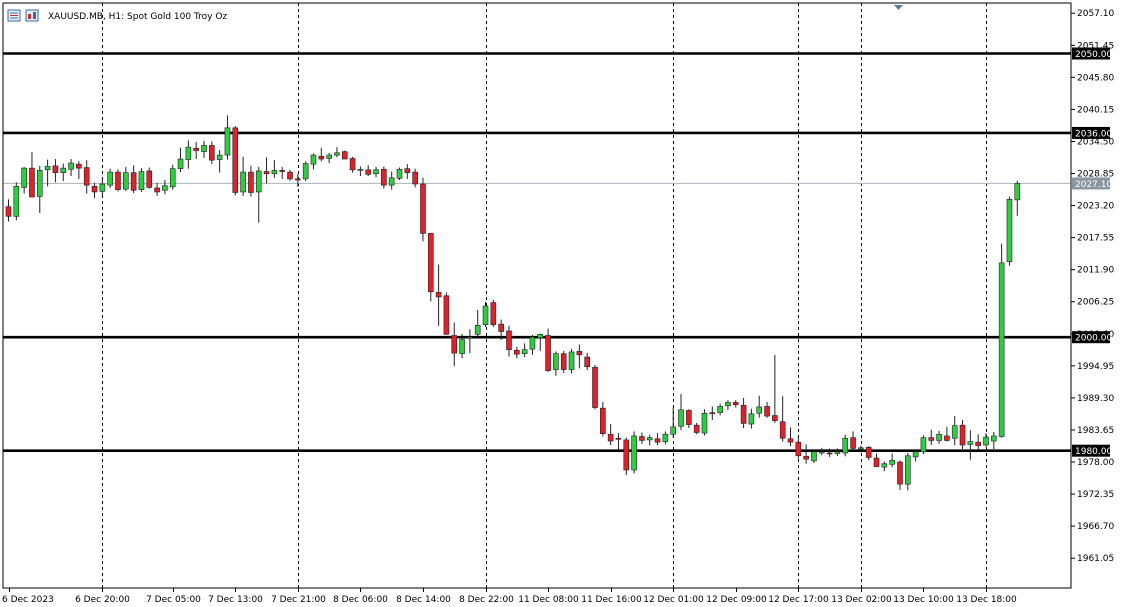 The height and width of the screenshot is (607, 1124). I want to click on chart-window-icon, so click(14, 15).